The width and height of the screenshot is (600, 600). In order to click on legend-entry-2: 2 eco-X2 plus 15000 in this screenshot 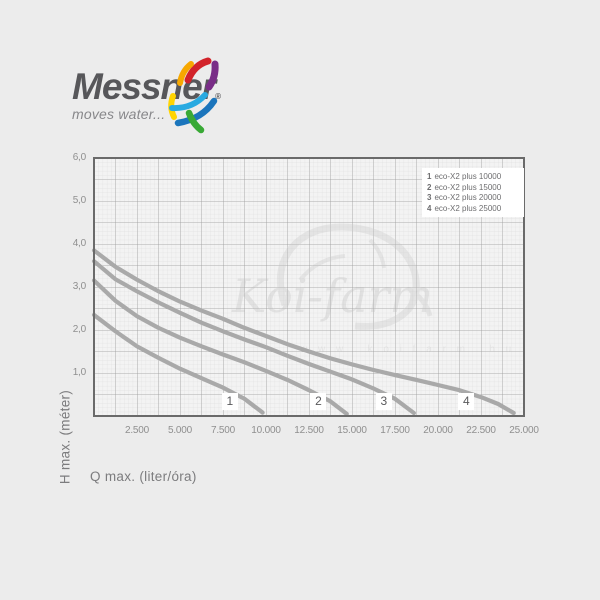, I will do `click(473, 188)`.